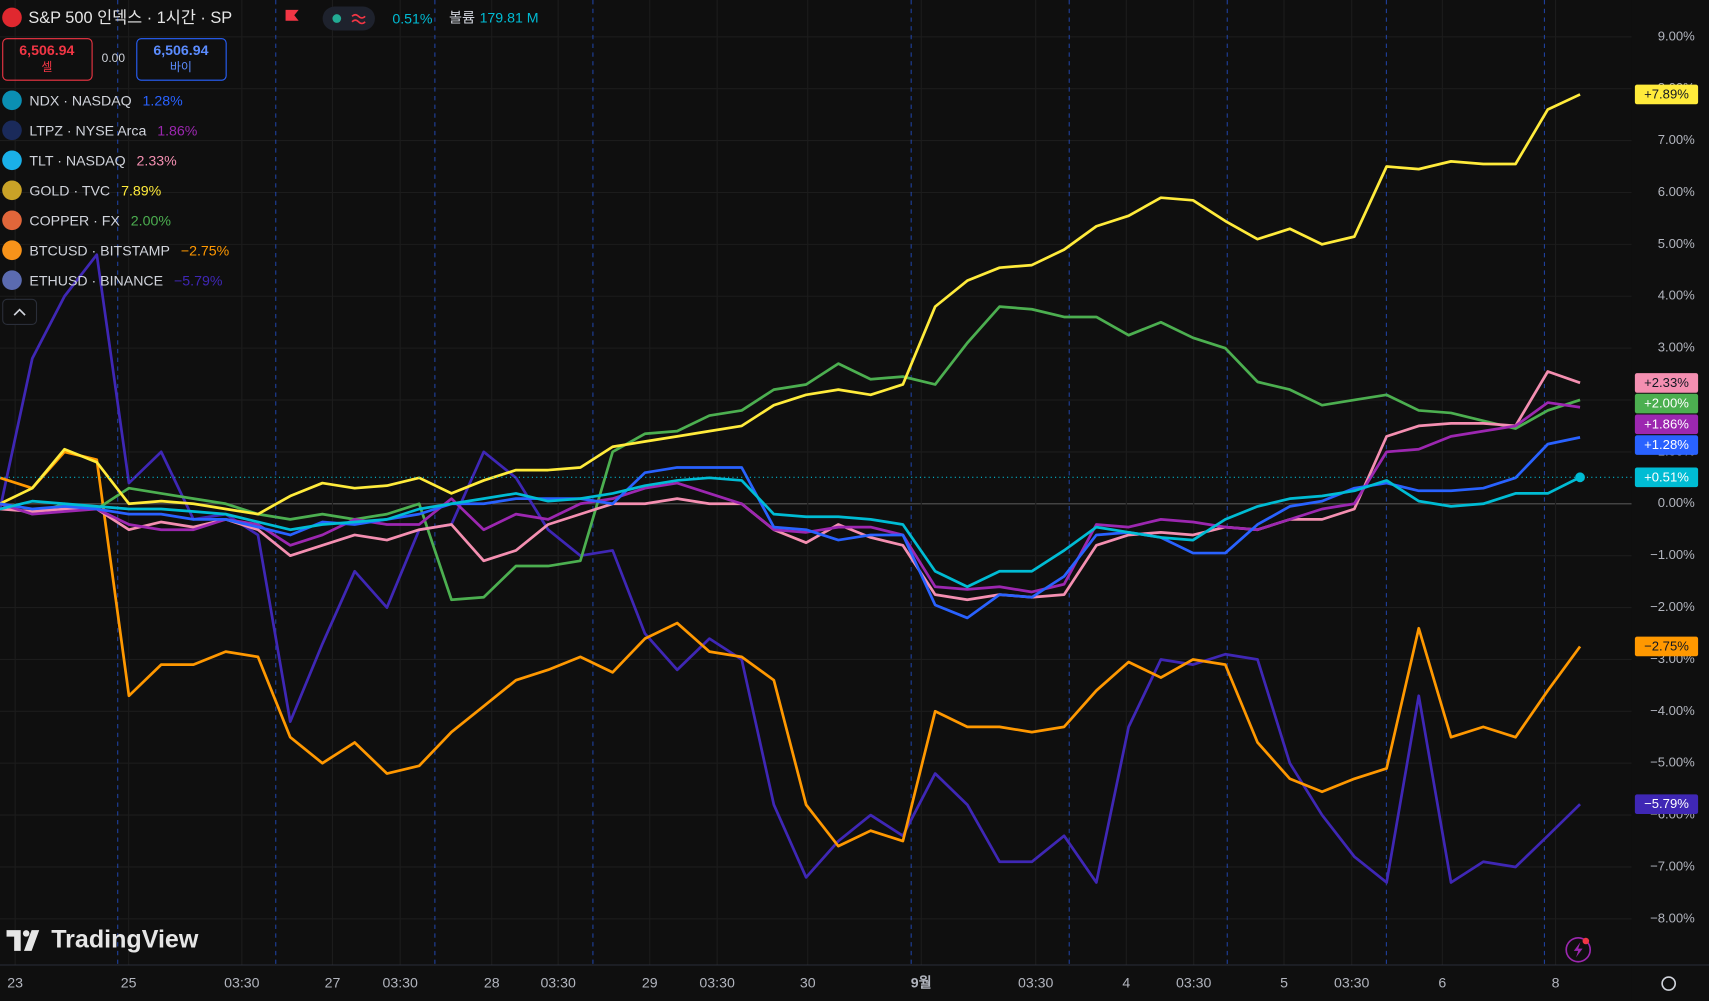 This screenshot has width=1709, height=1001. What do you see at coordinates (509, 18) in the screenshot?
I see `volume-value: 179.81 M` at bounding box center [509, 18].